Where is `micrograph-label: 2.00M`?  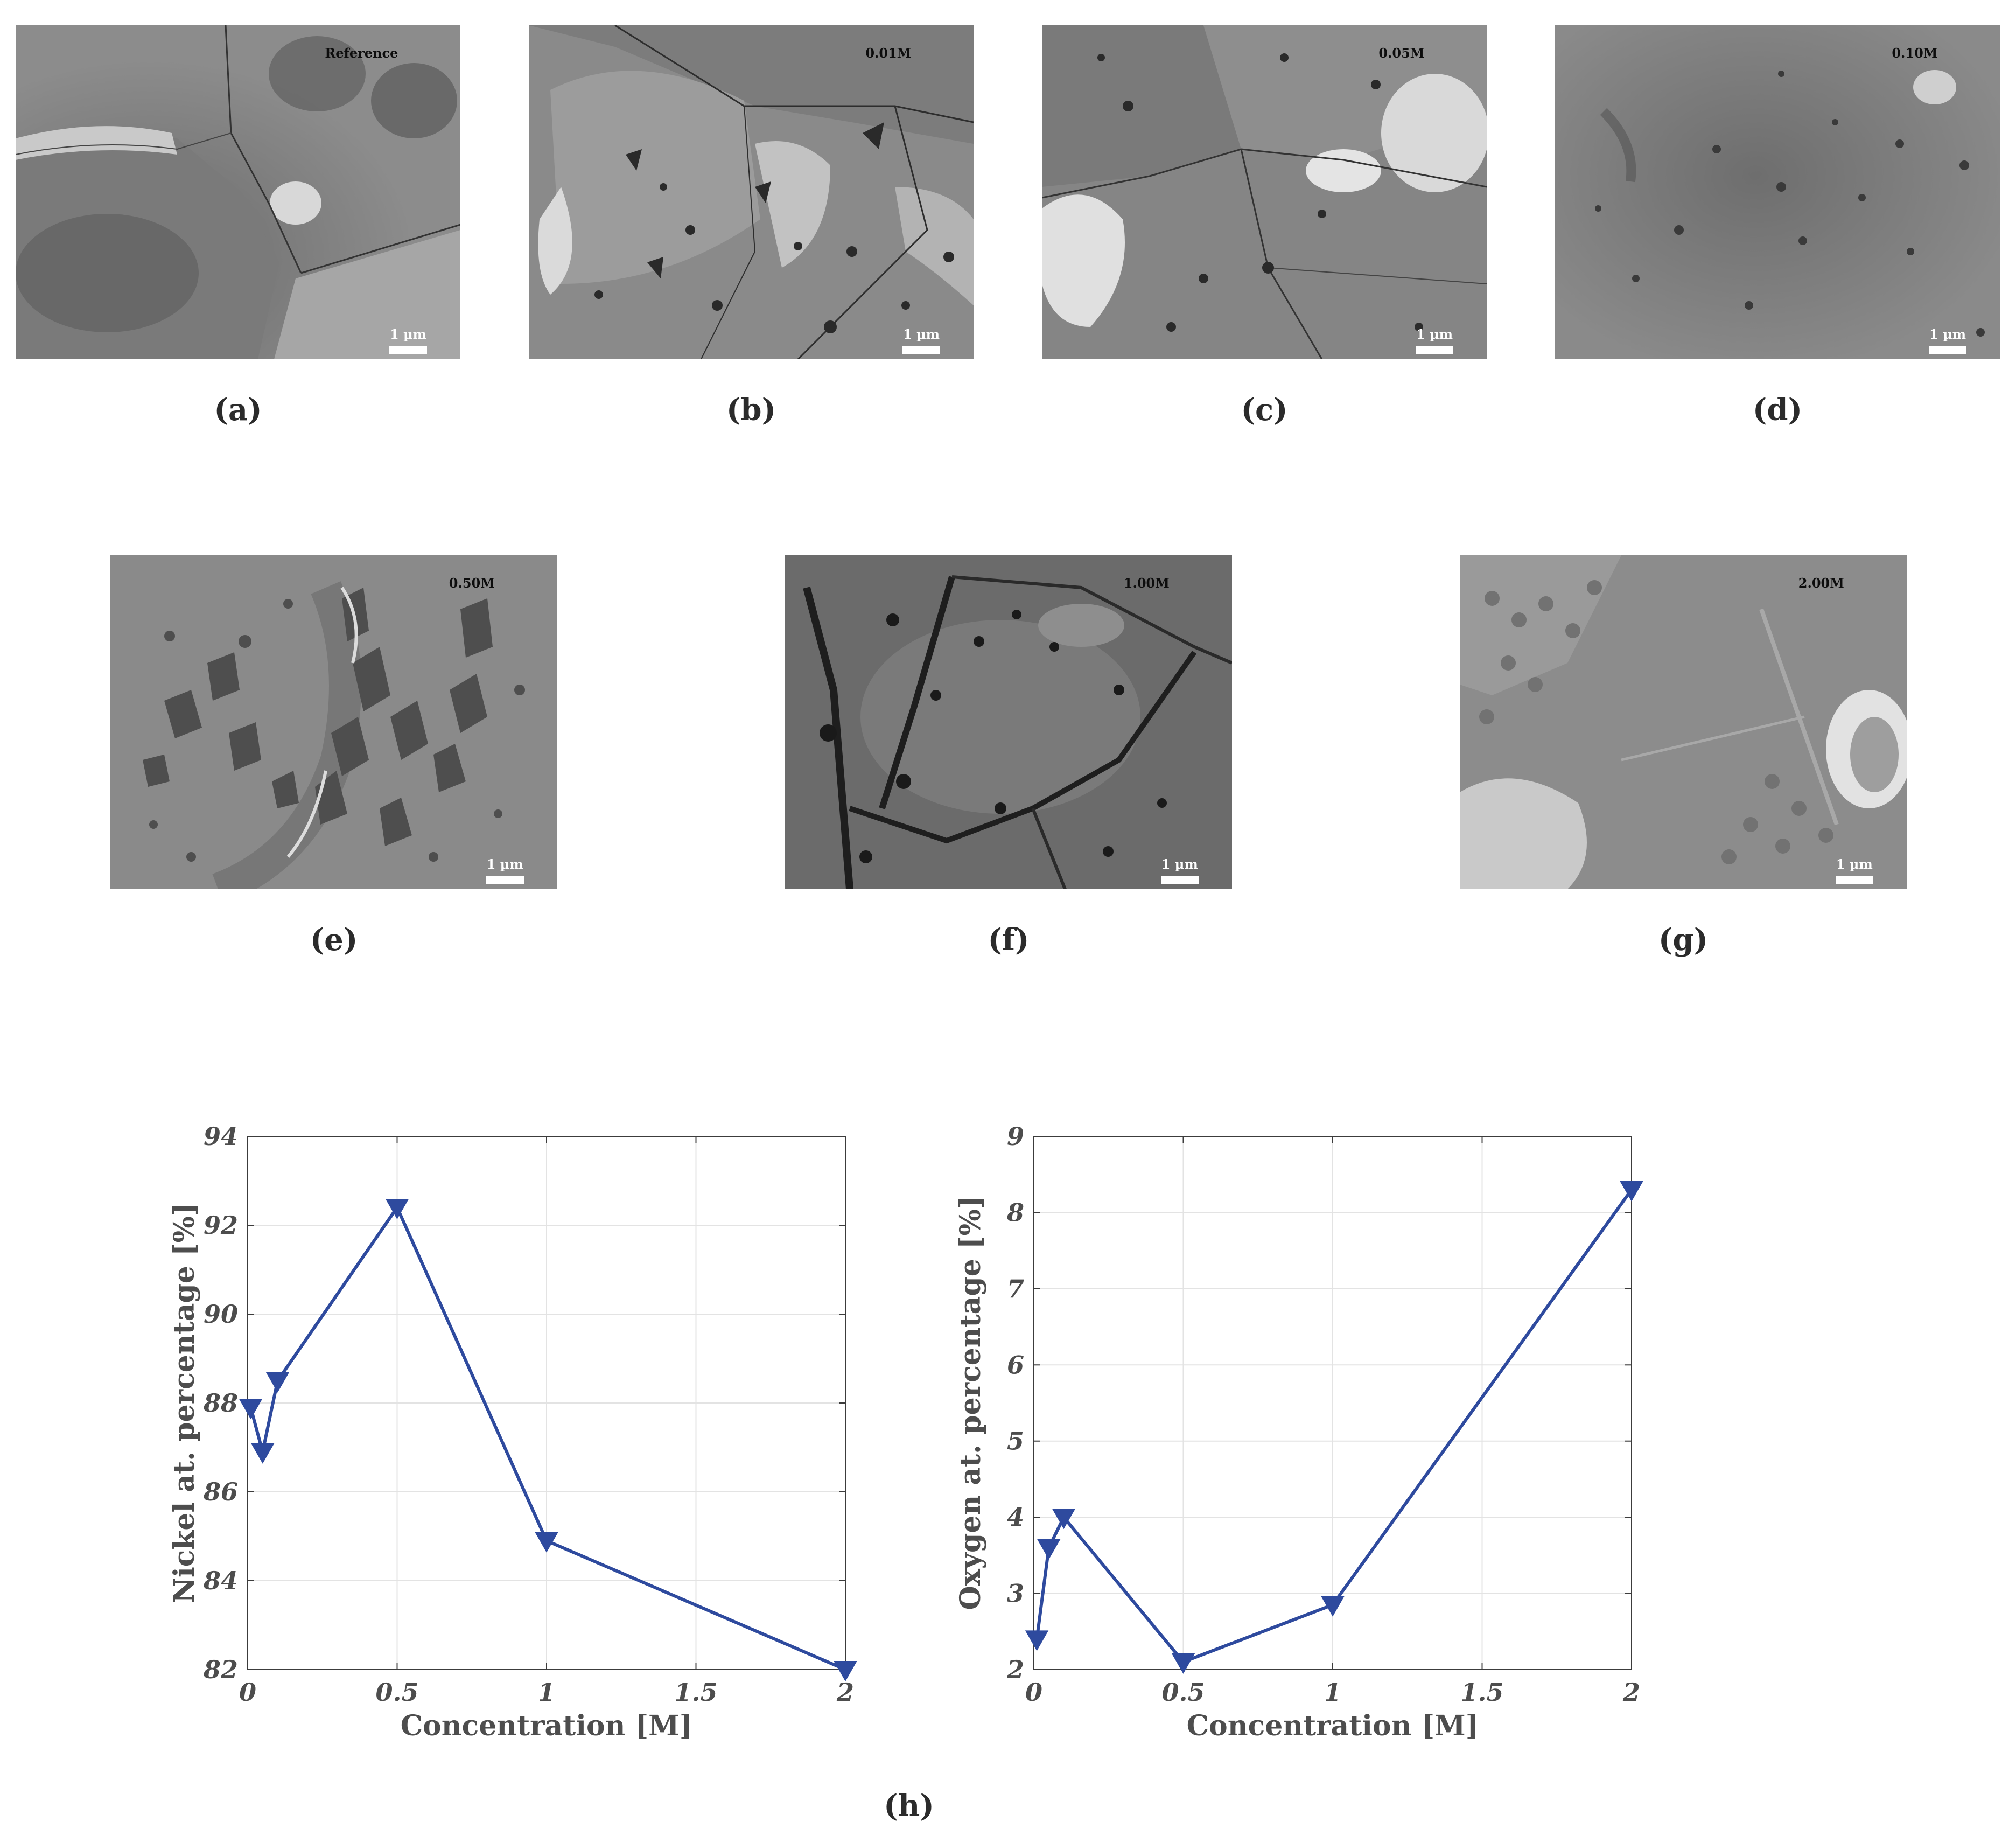
micrograph-label: 2.00M is located at coordinates (1821, 583).